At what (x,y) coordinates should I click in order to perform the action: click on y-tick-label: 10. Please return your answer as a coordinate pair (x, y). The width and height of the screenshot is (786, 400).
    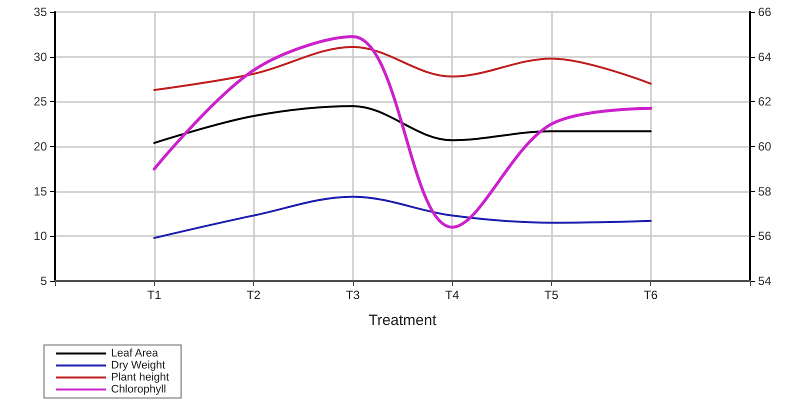
    Looking at the image, I should click on (41, 236).